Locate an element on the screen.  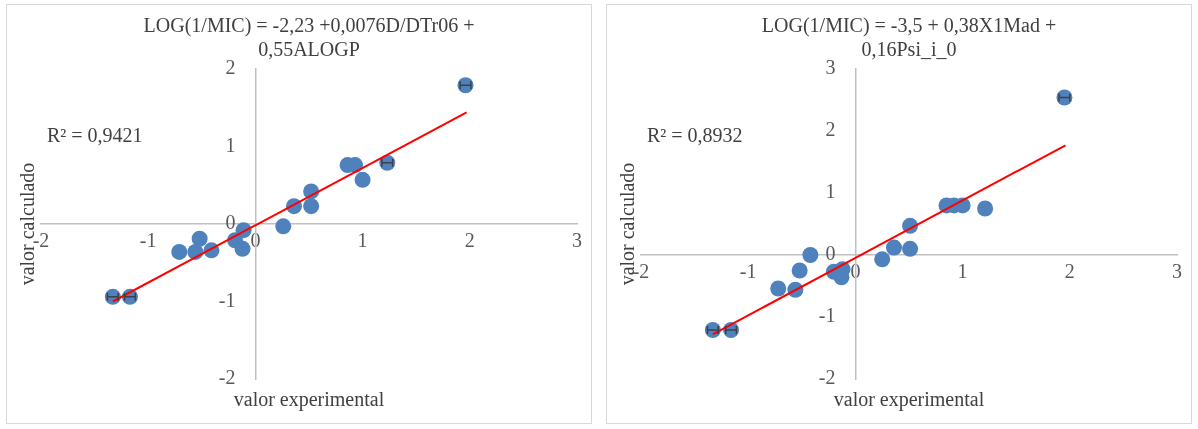
y-tick-label: 2 is located at coordinates (830, 129).